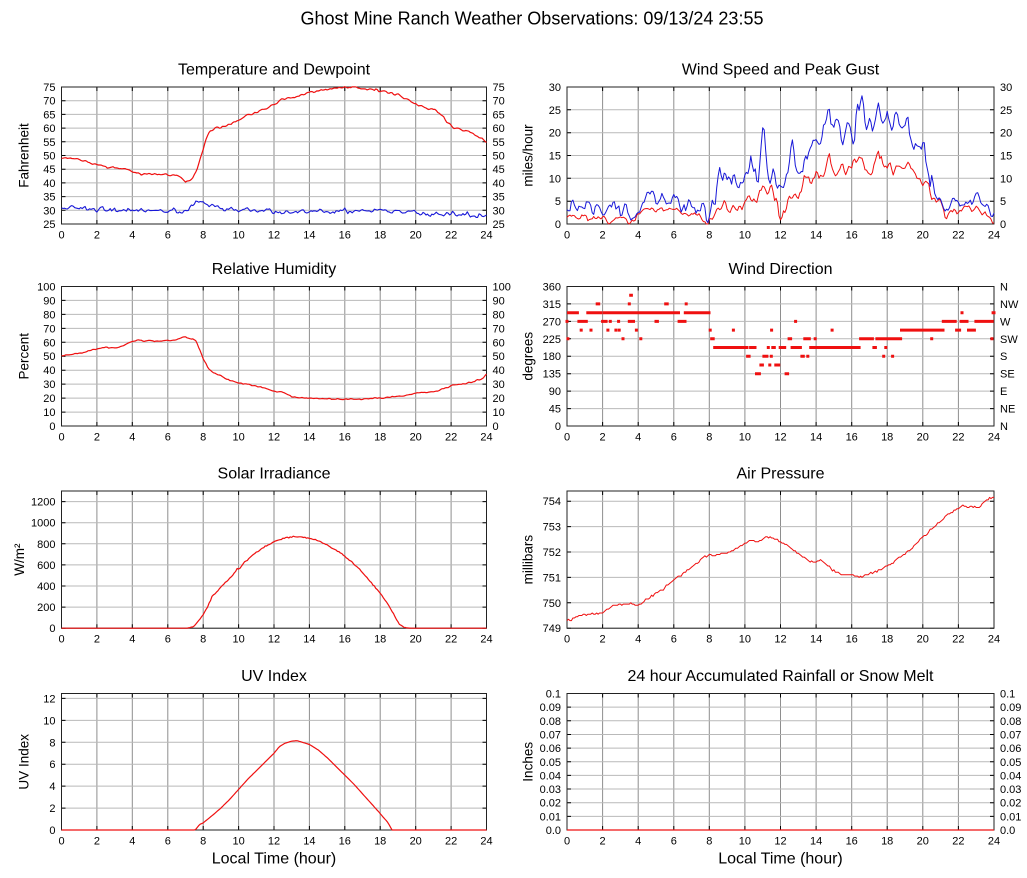  Describe the element at coordinates (528, 155) in the screenshot. I see `svg-text: miles/hour` at that location.